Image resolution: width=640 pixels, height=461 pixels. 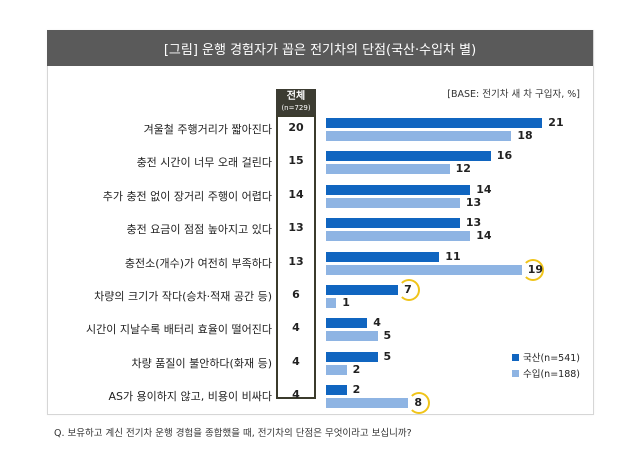 What do you see at coordinates (296, 108) in the screenshot?
I see `total-header-n: (n=729)` at bounding box center [296, 108].